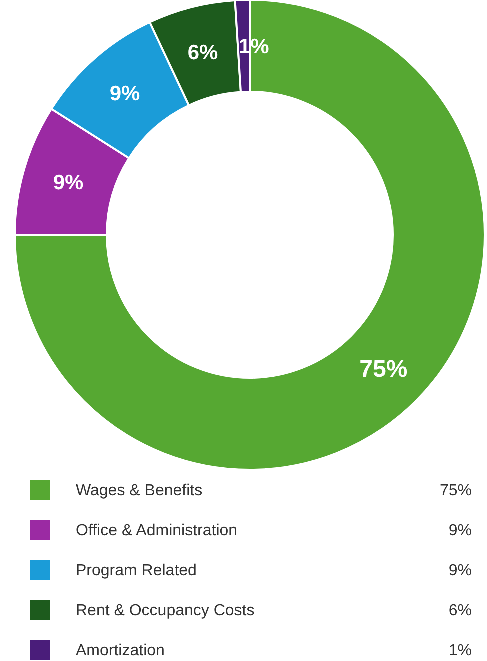  I want to click on text: 6%, so click(460, 611).